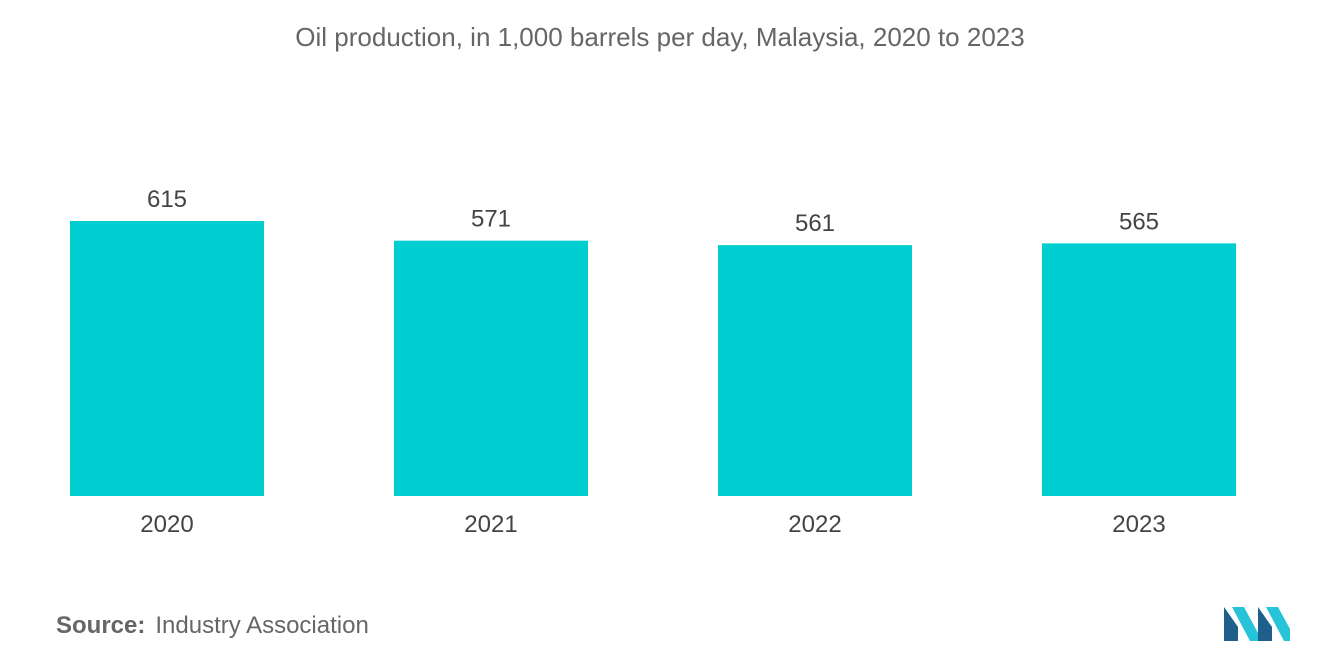  Describe the element at coordinates (653, 211) in the screenshot. I see `value-labels-layer: 615 571 561 565` at that location.